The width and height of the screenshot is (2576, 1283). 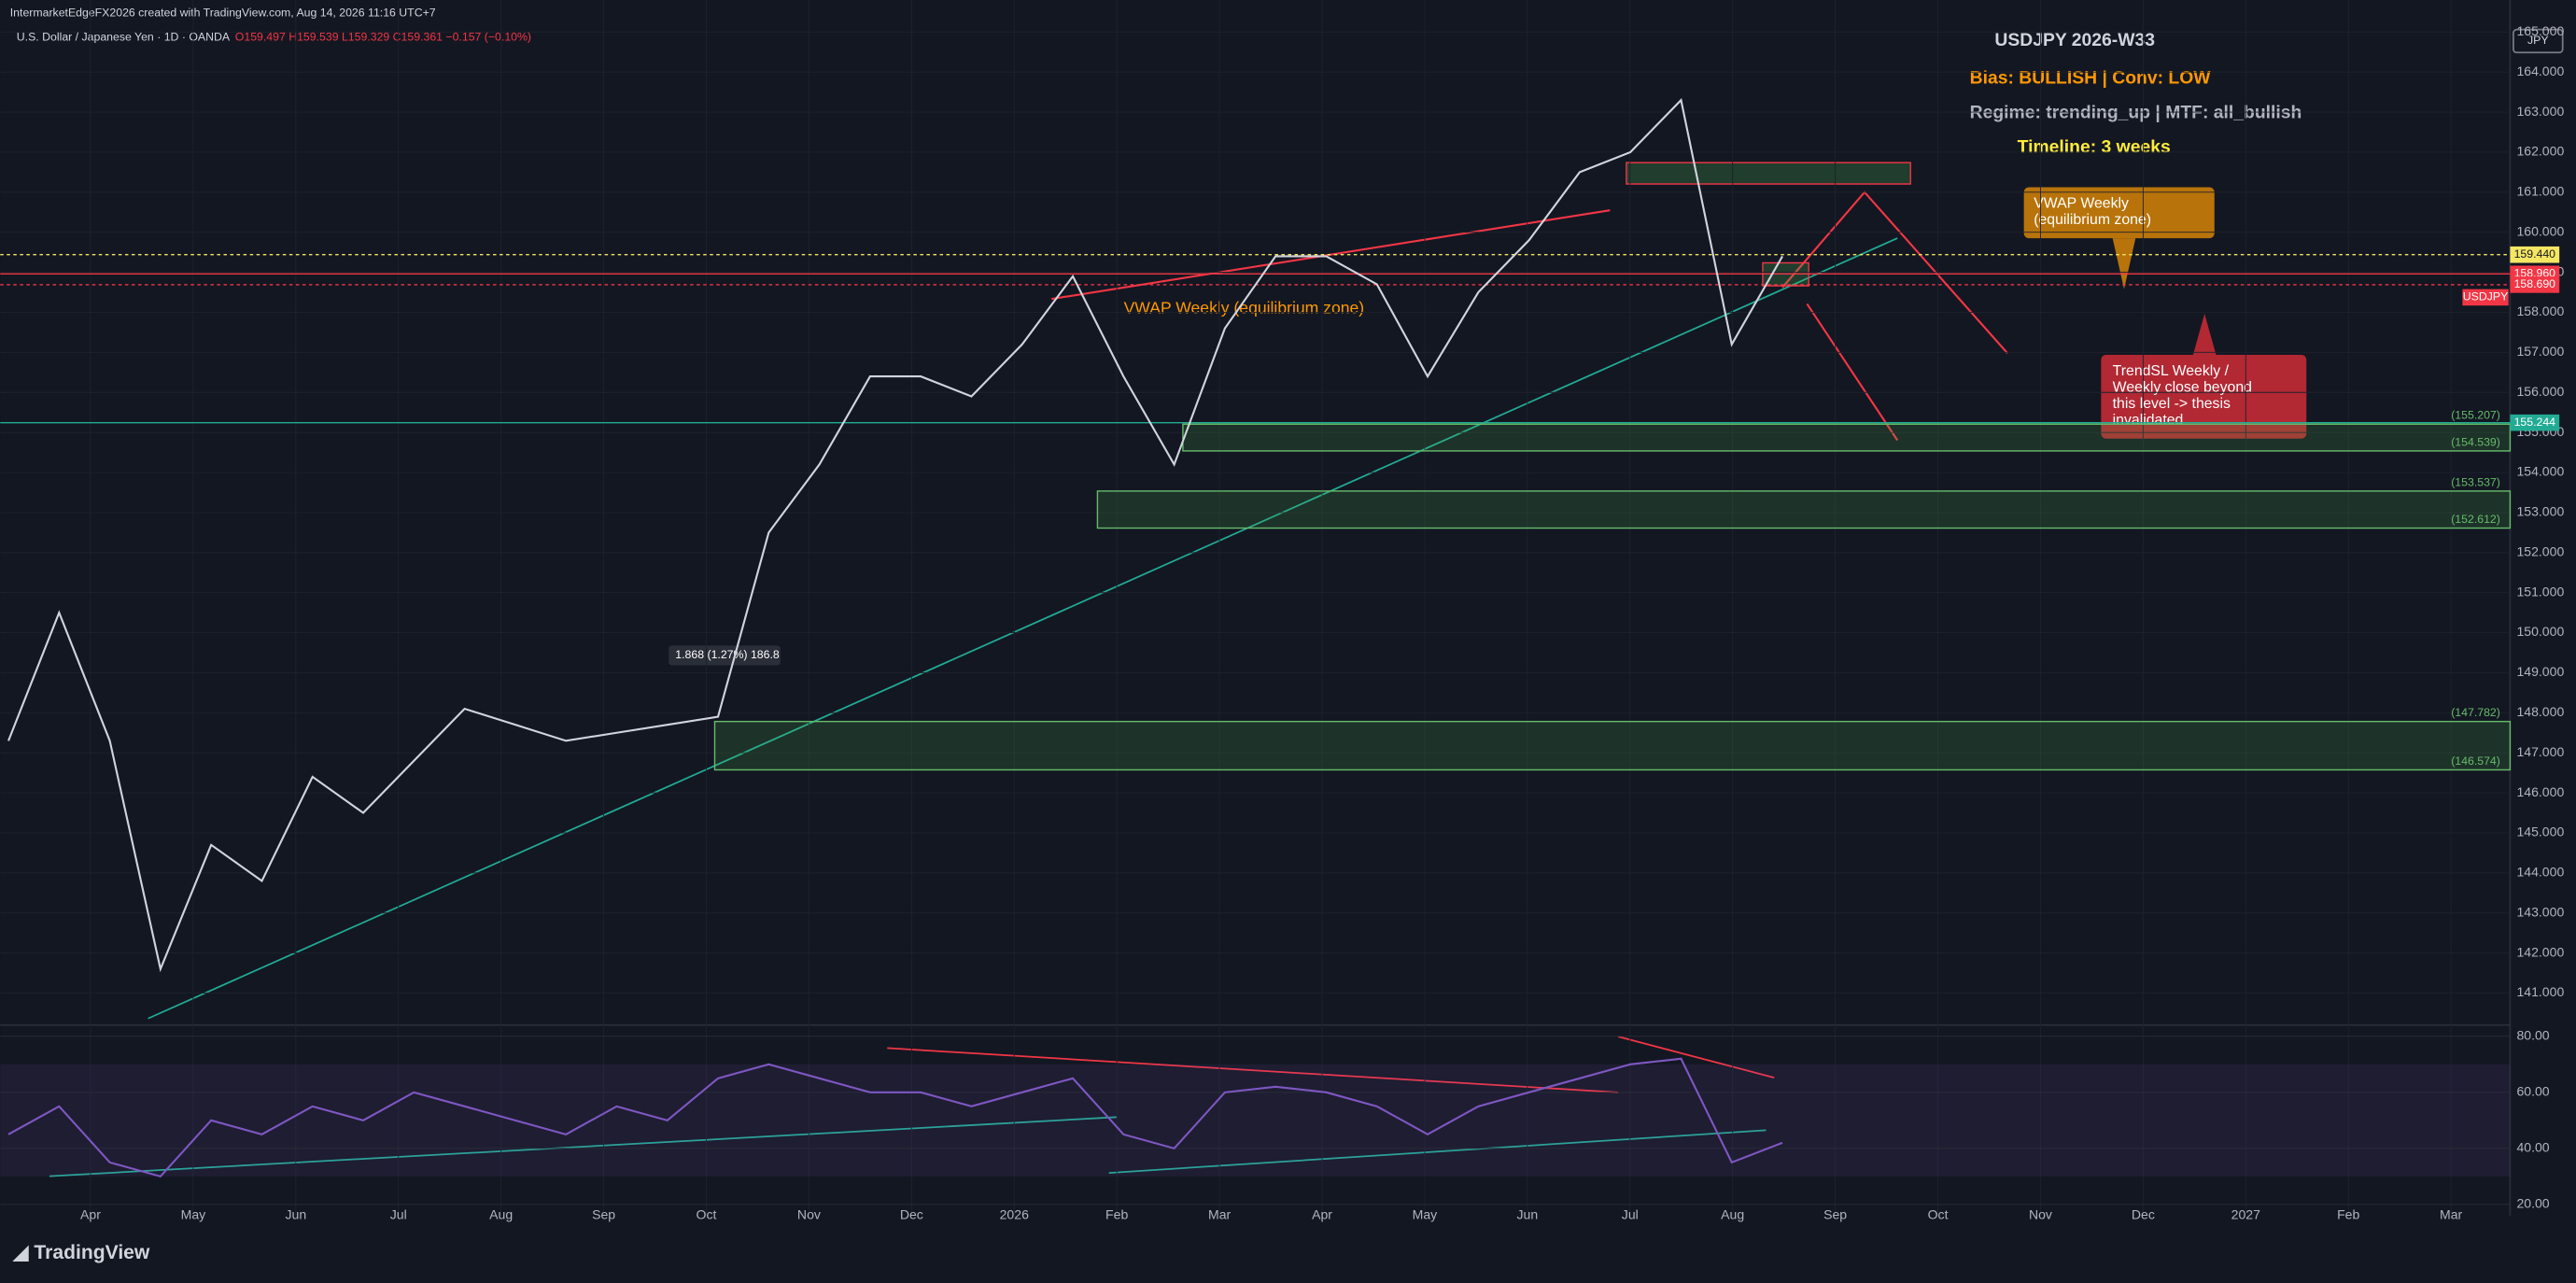 I want to click on trendsl-text: TrendSL Weekly /, so click(x=2171, y=371).